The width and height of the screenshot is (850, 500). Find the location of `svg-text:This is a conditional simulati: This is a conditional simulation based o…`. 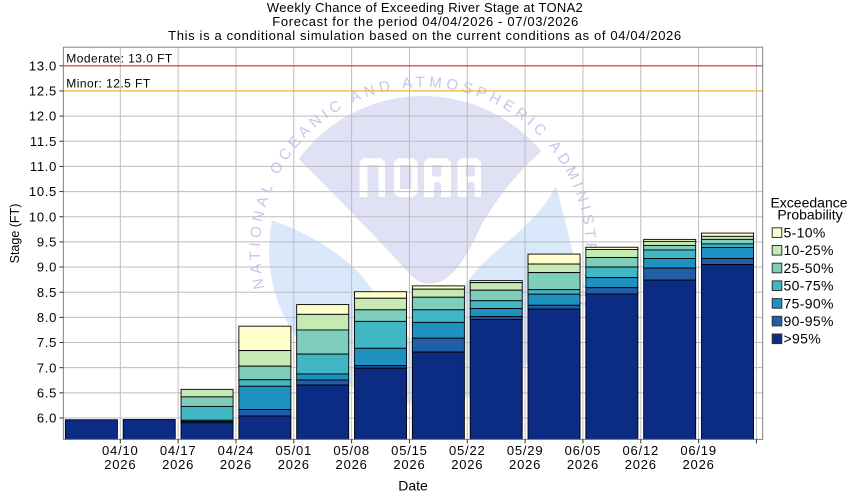

svg-text:This is a conditional simulati: This is a conditional simulation based o… is located at coordinates (425, 35).